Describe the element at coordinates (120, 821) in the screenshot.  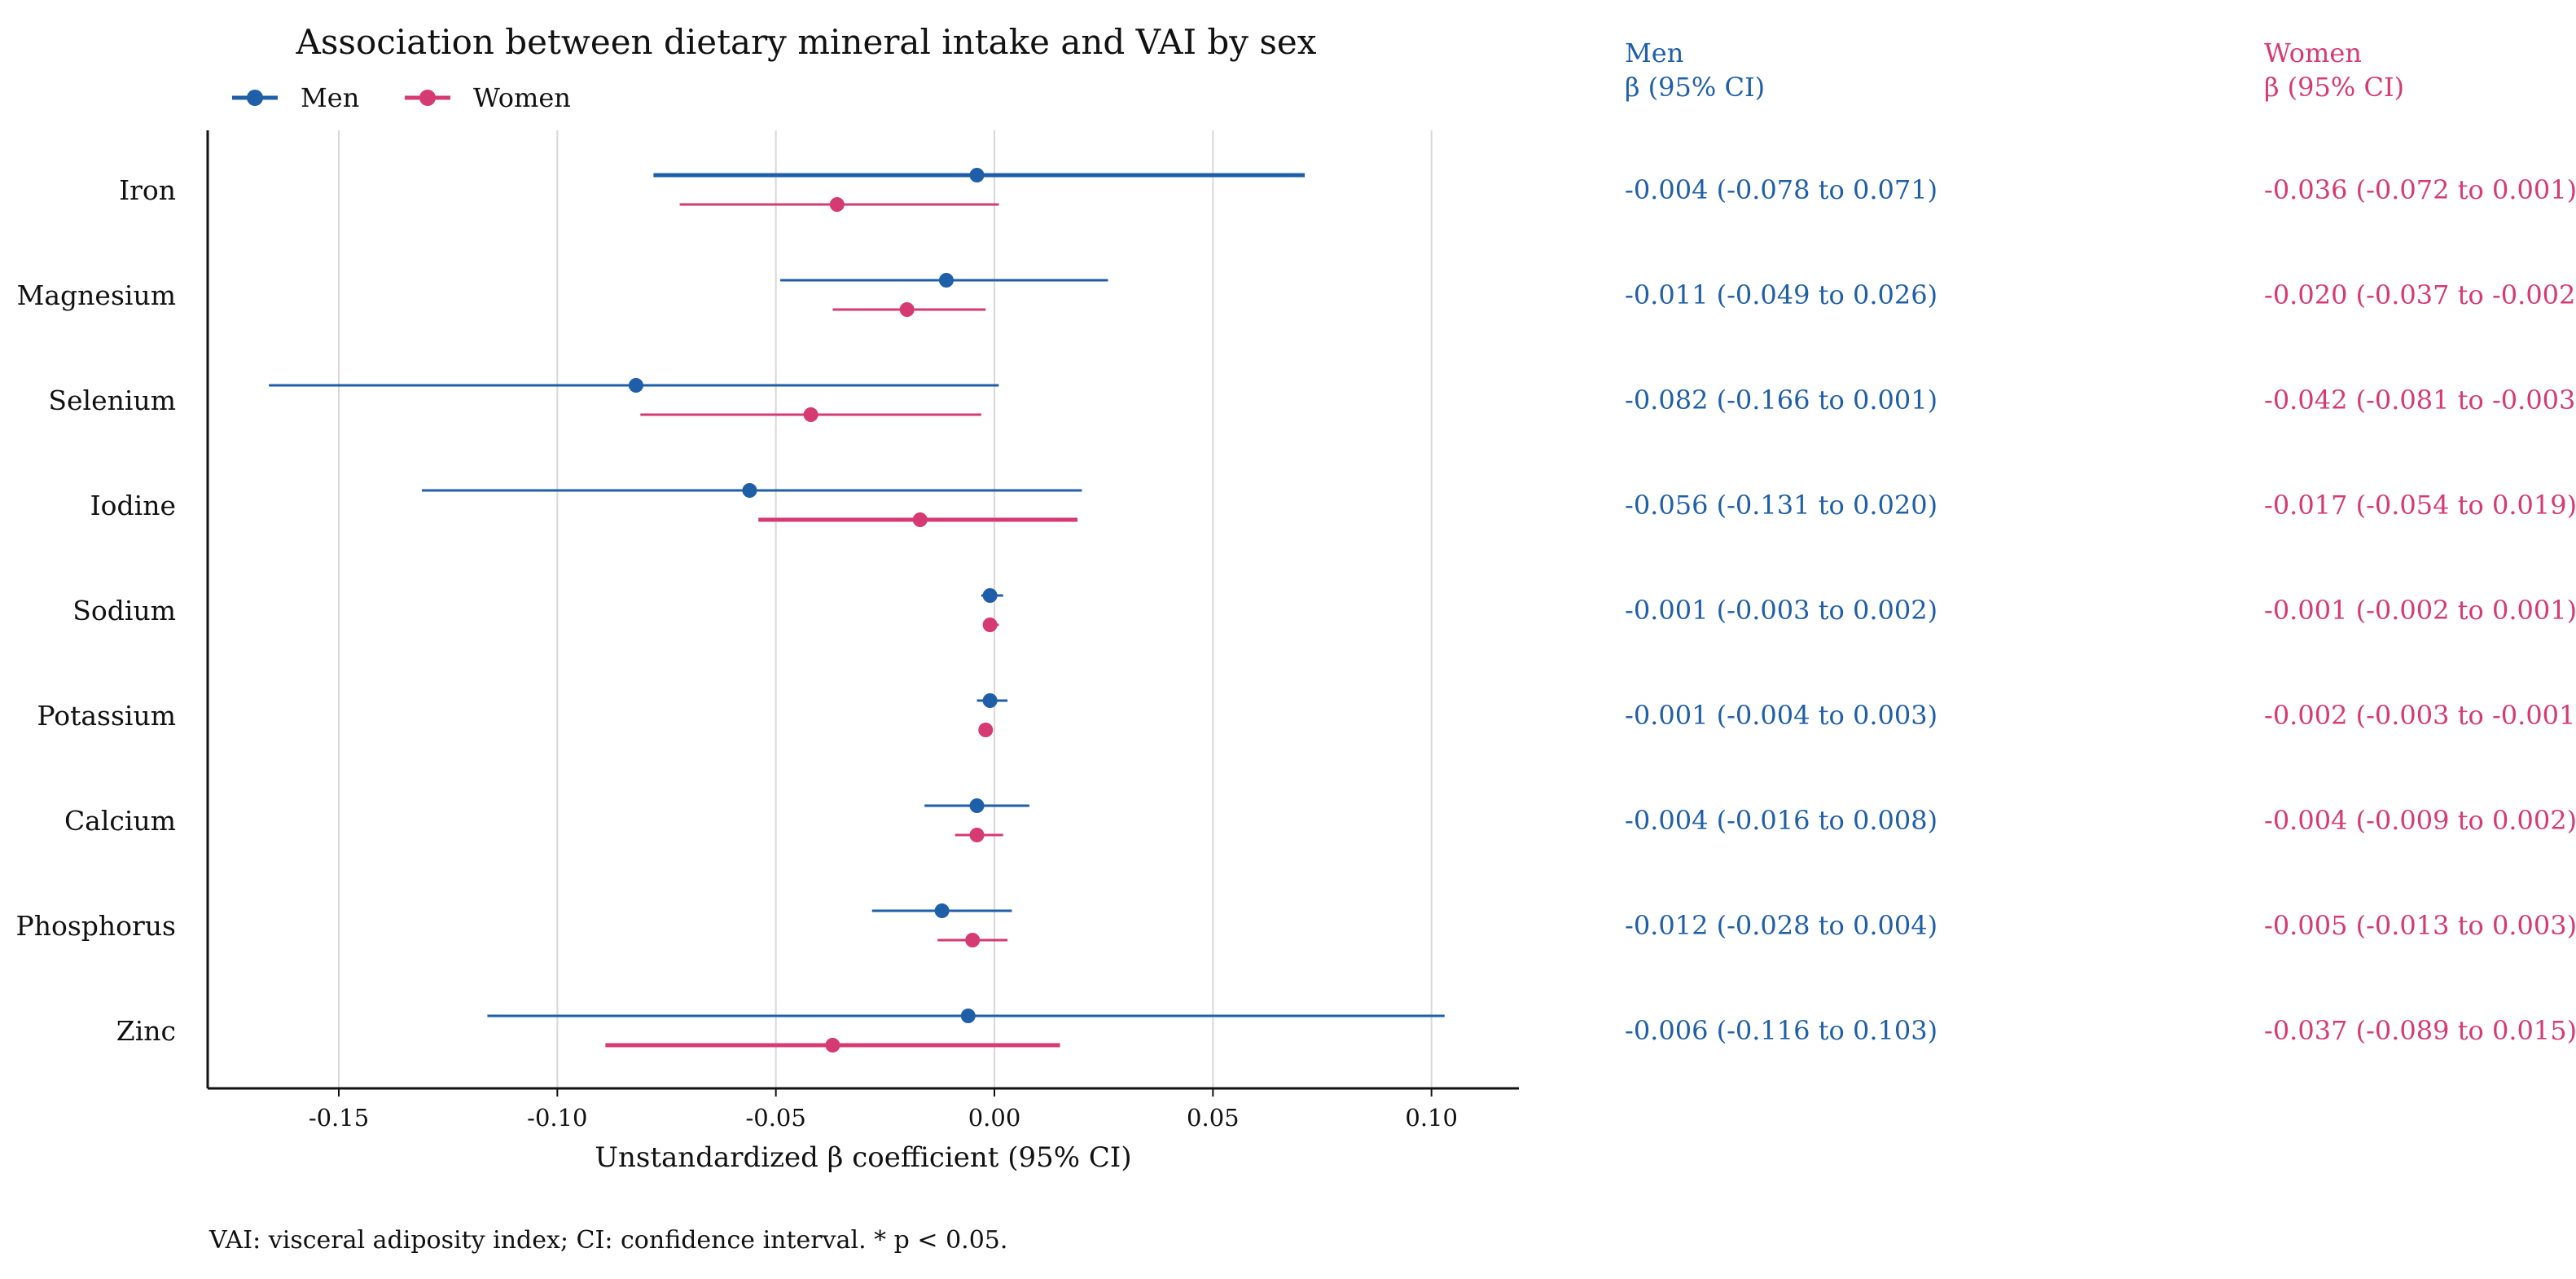
I see `category-label-calcium: Calcium` at that location.